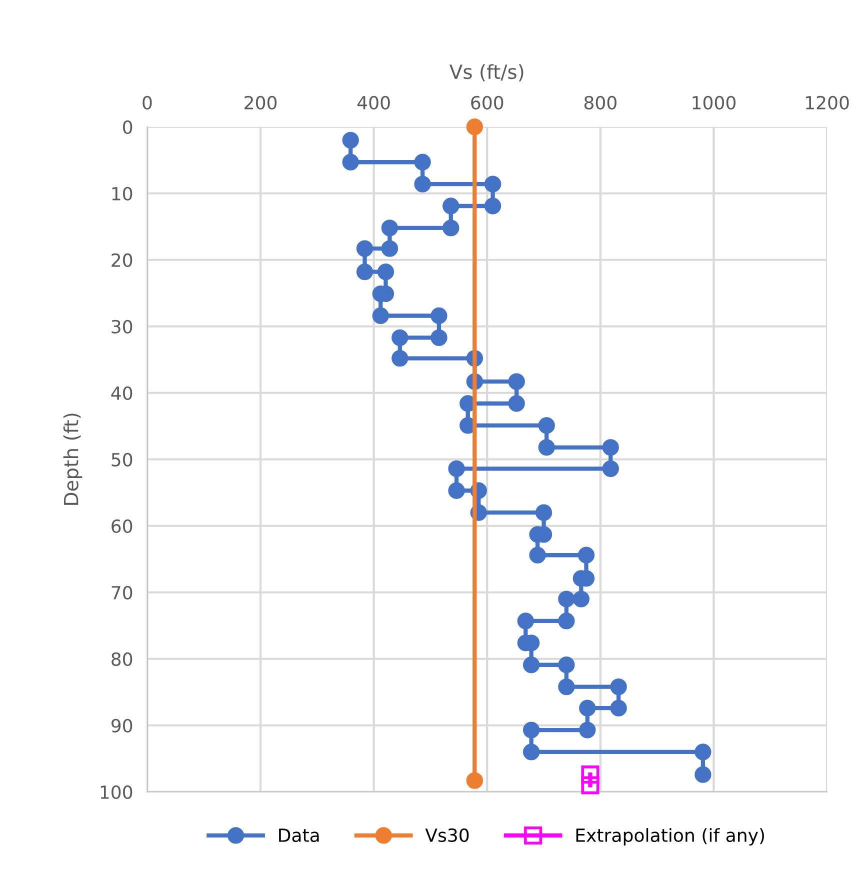  I want to click on y-tick-label: 40, so click(121, 393).